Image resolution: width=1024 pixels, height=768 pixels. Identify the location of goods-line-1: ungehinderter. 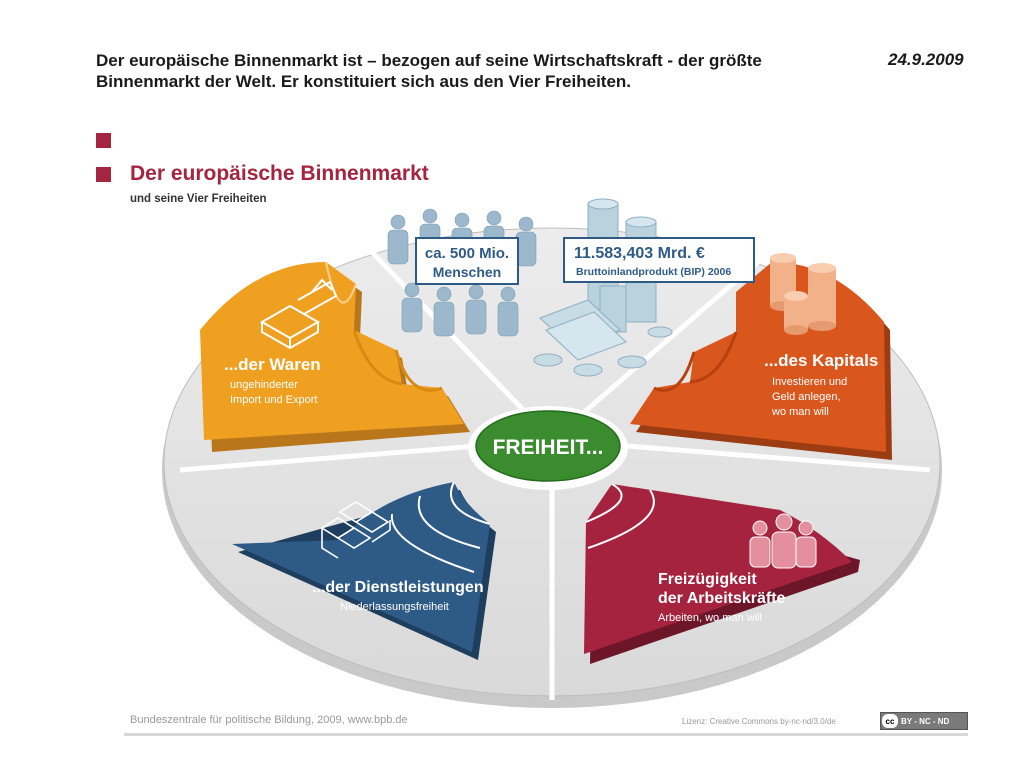
(264, 385).